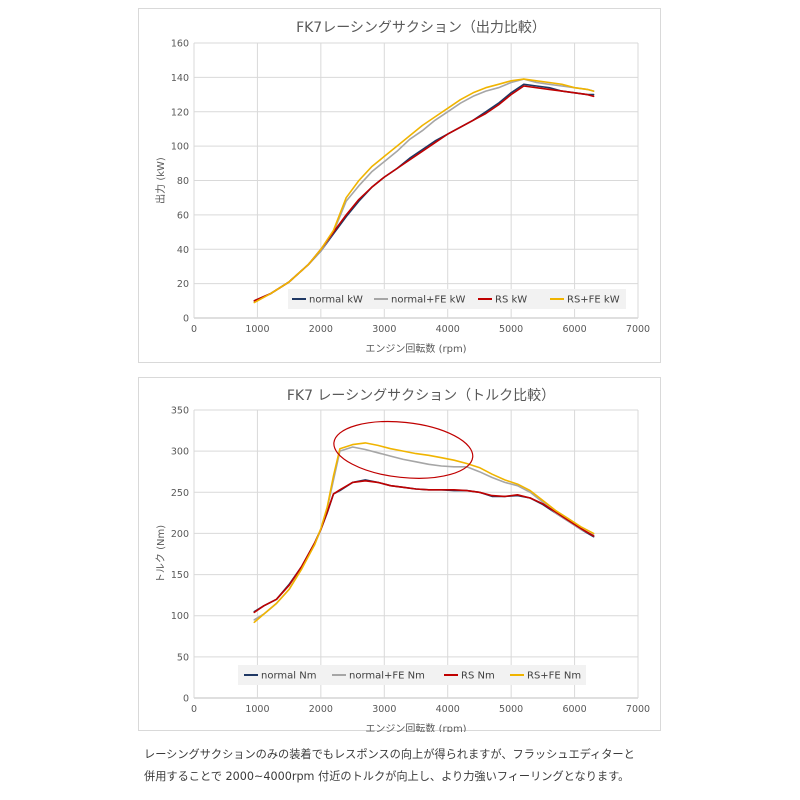  I want to click on torque-legend-label-1: normal Nm, so click(288, 676).